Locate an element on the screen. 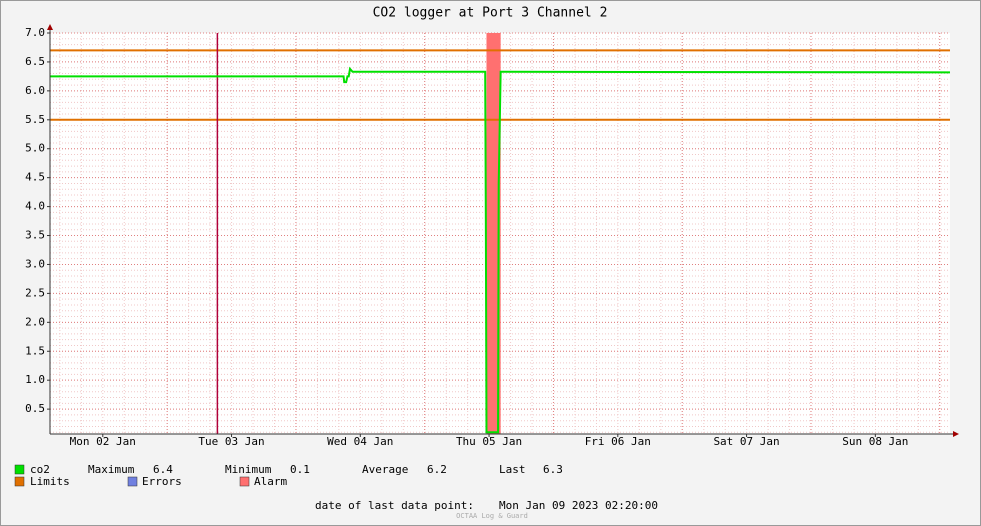  x-arrow is located at coordinates (956, 434).